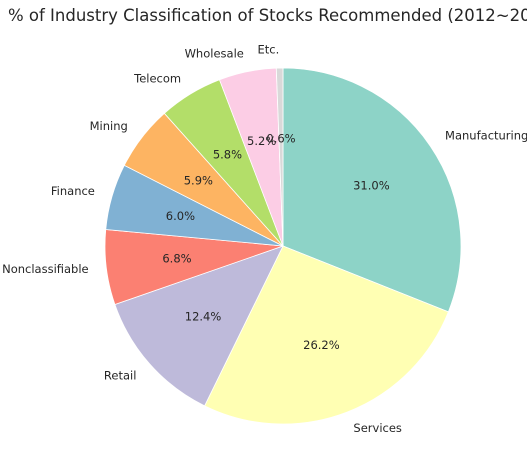  I want to click on slice-percent-telecom: 5.8%, so click(227, 154).